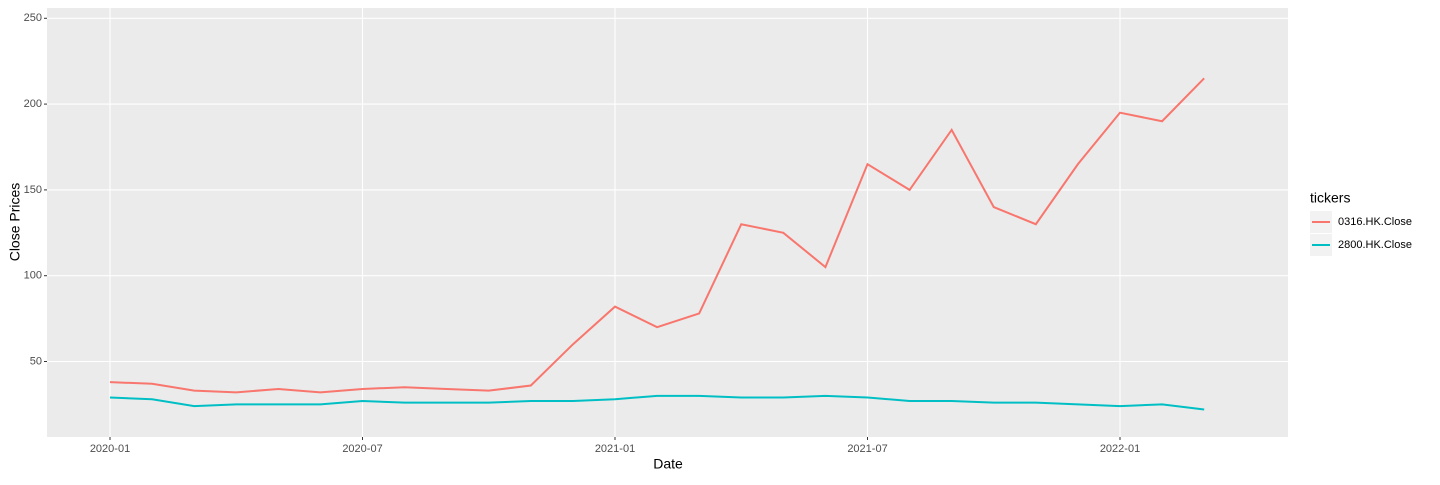 The image size is (1440, 485). I want to click on line, so click(657, 402).